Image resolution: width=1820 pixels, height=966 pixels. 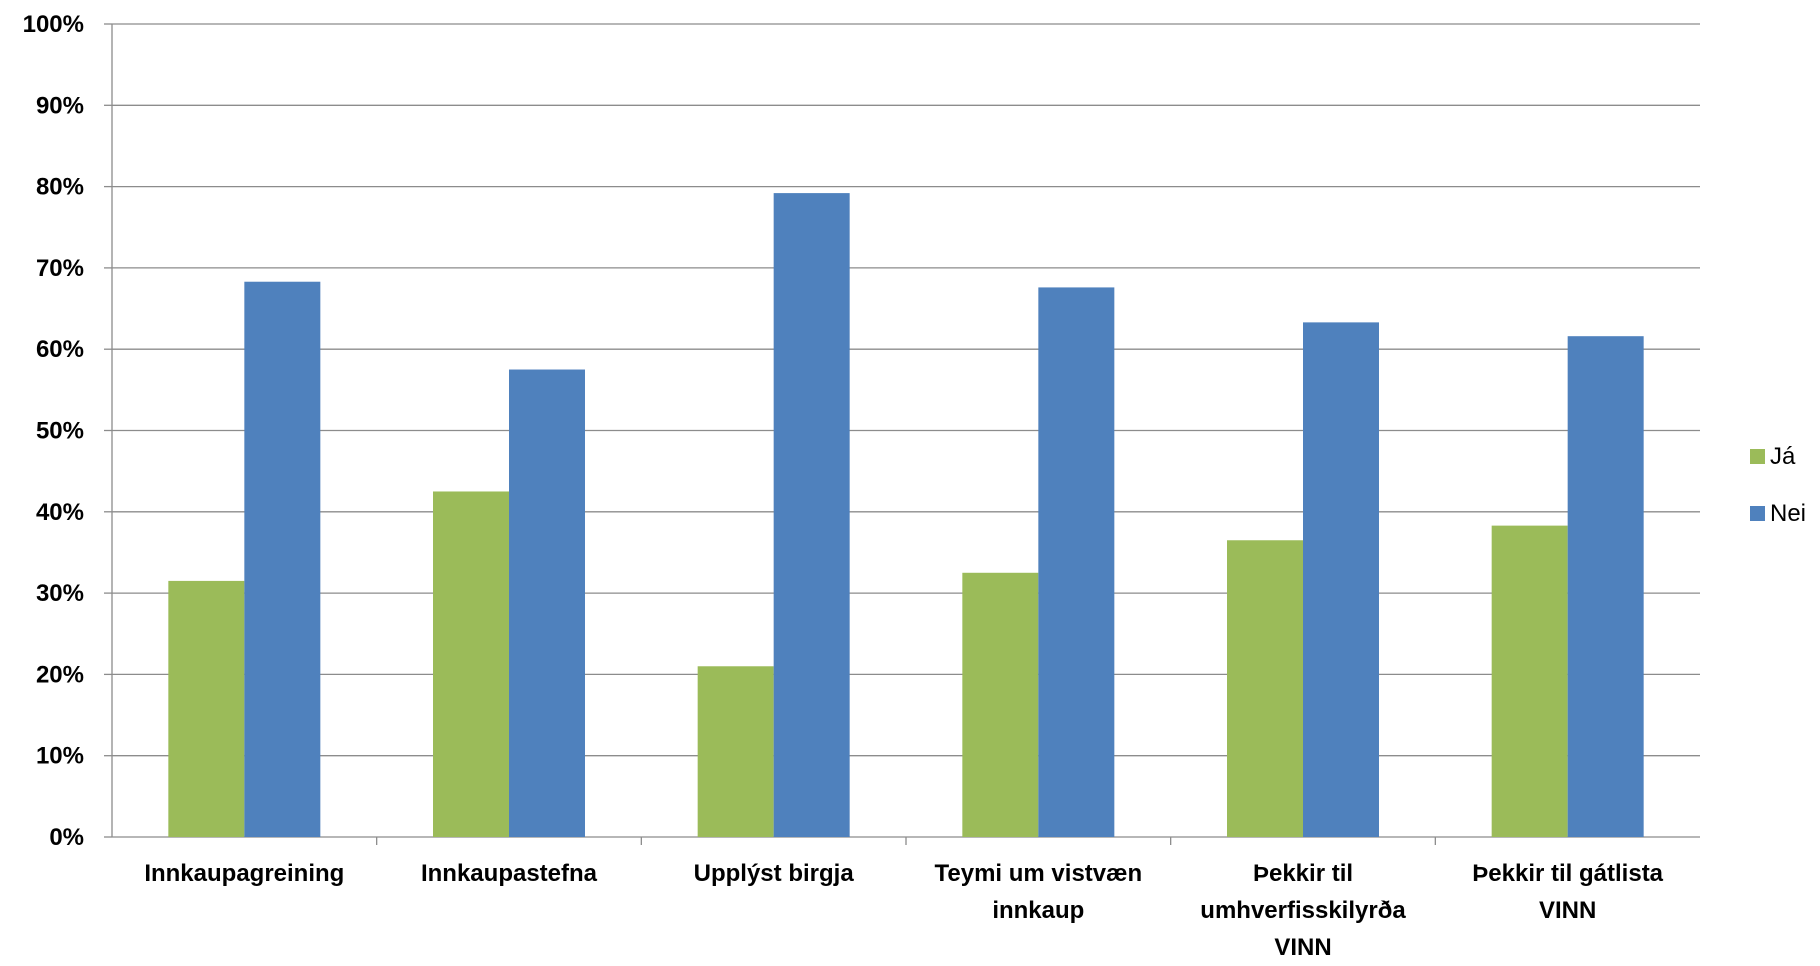 I want to click on category-label: Innkaupagreining, so click(x=244, y=873).